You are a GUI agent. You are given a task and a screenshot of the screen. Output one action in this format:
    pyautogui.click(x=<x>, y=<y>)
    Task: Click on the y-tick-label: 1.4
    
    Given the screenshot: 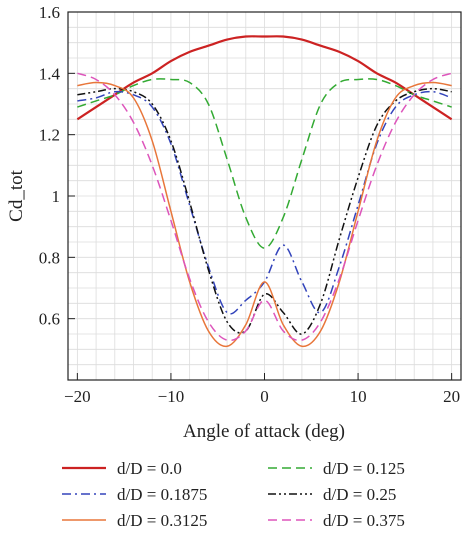 What is the action you would take?
    pyautogui.click(x=50, y=73)
    